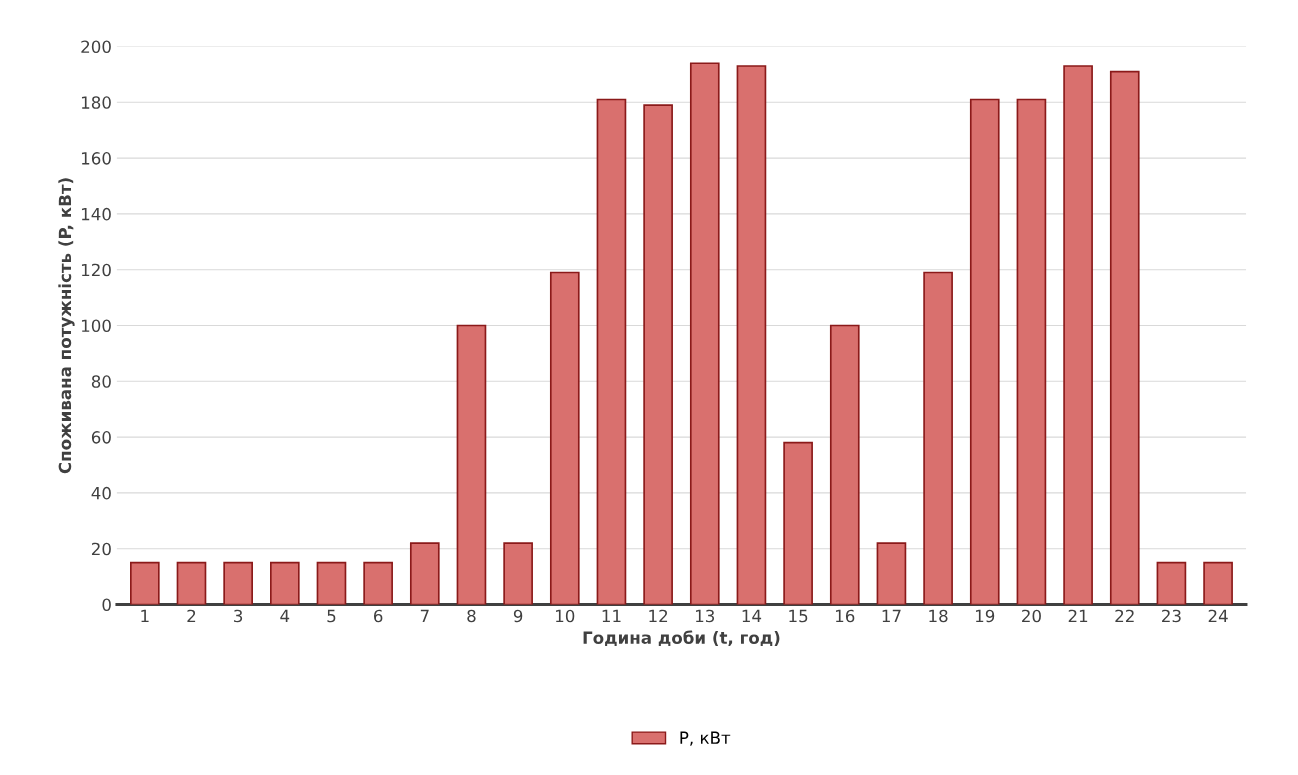 Image resolution: width=1298 pixels, height=775 pixels. Describe the element at coordinates (1078, 616) in the screenshot. I see `x-tick-label: 21` at that location.